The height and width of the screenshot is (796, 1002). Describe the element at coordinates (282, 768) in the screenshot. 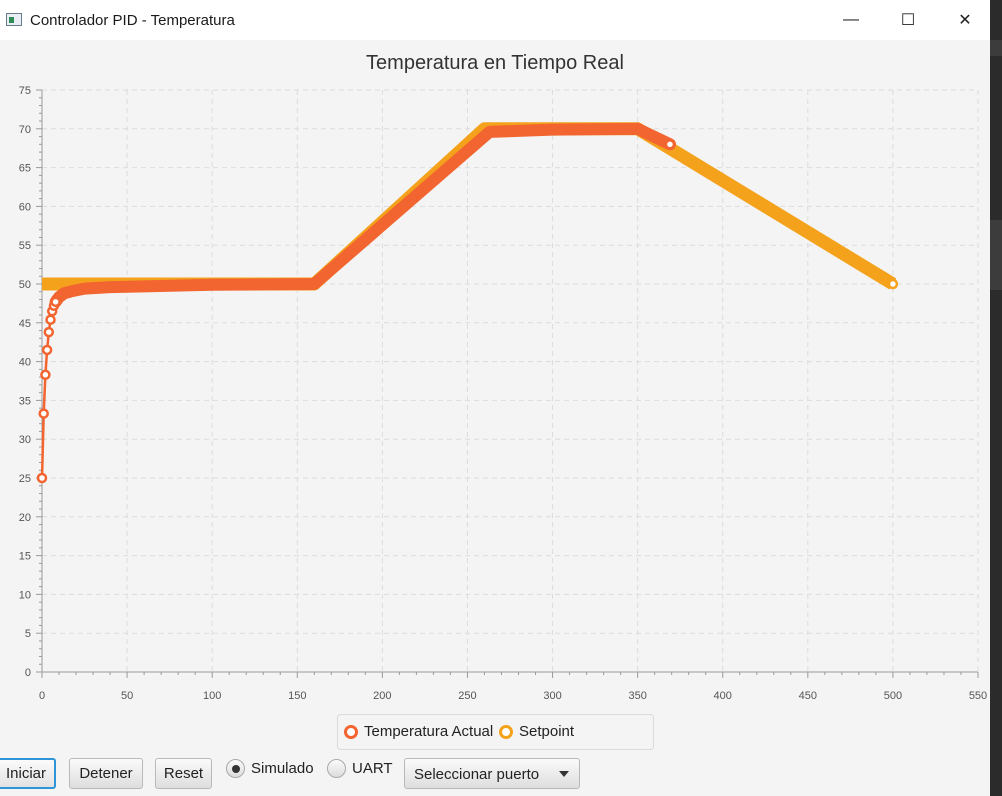

I see `radio-simulado-label: Simulado` at that location.